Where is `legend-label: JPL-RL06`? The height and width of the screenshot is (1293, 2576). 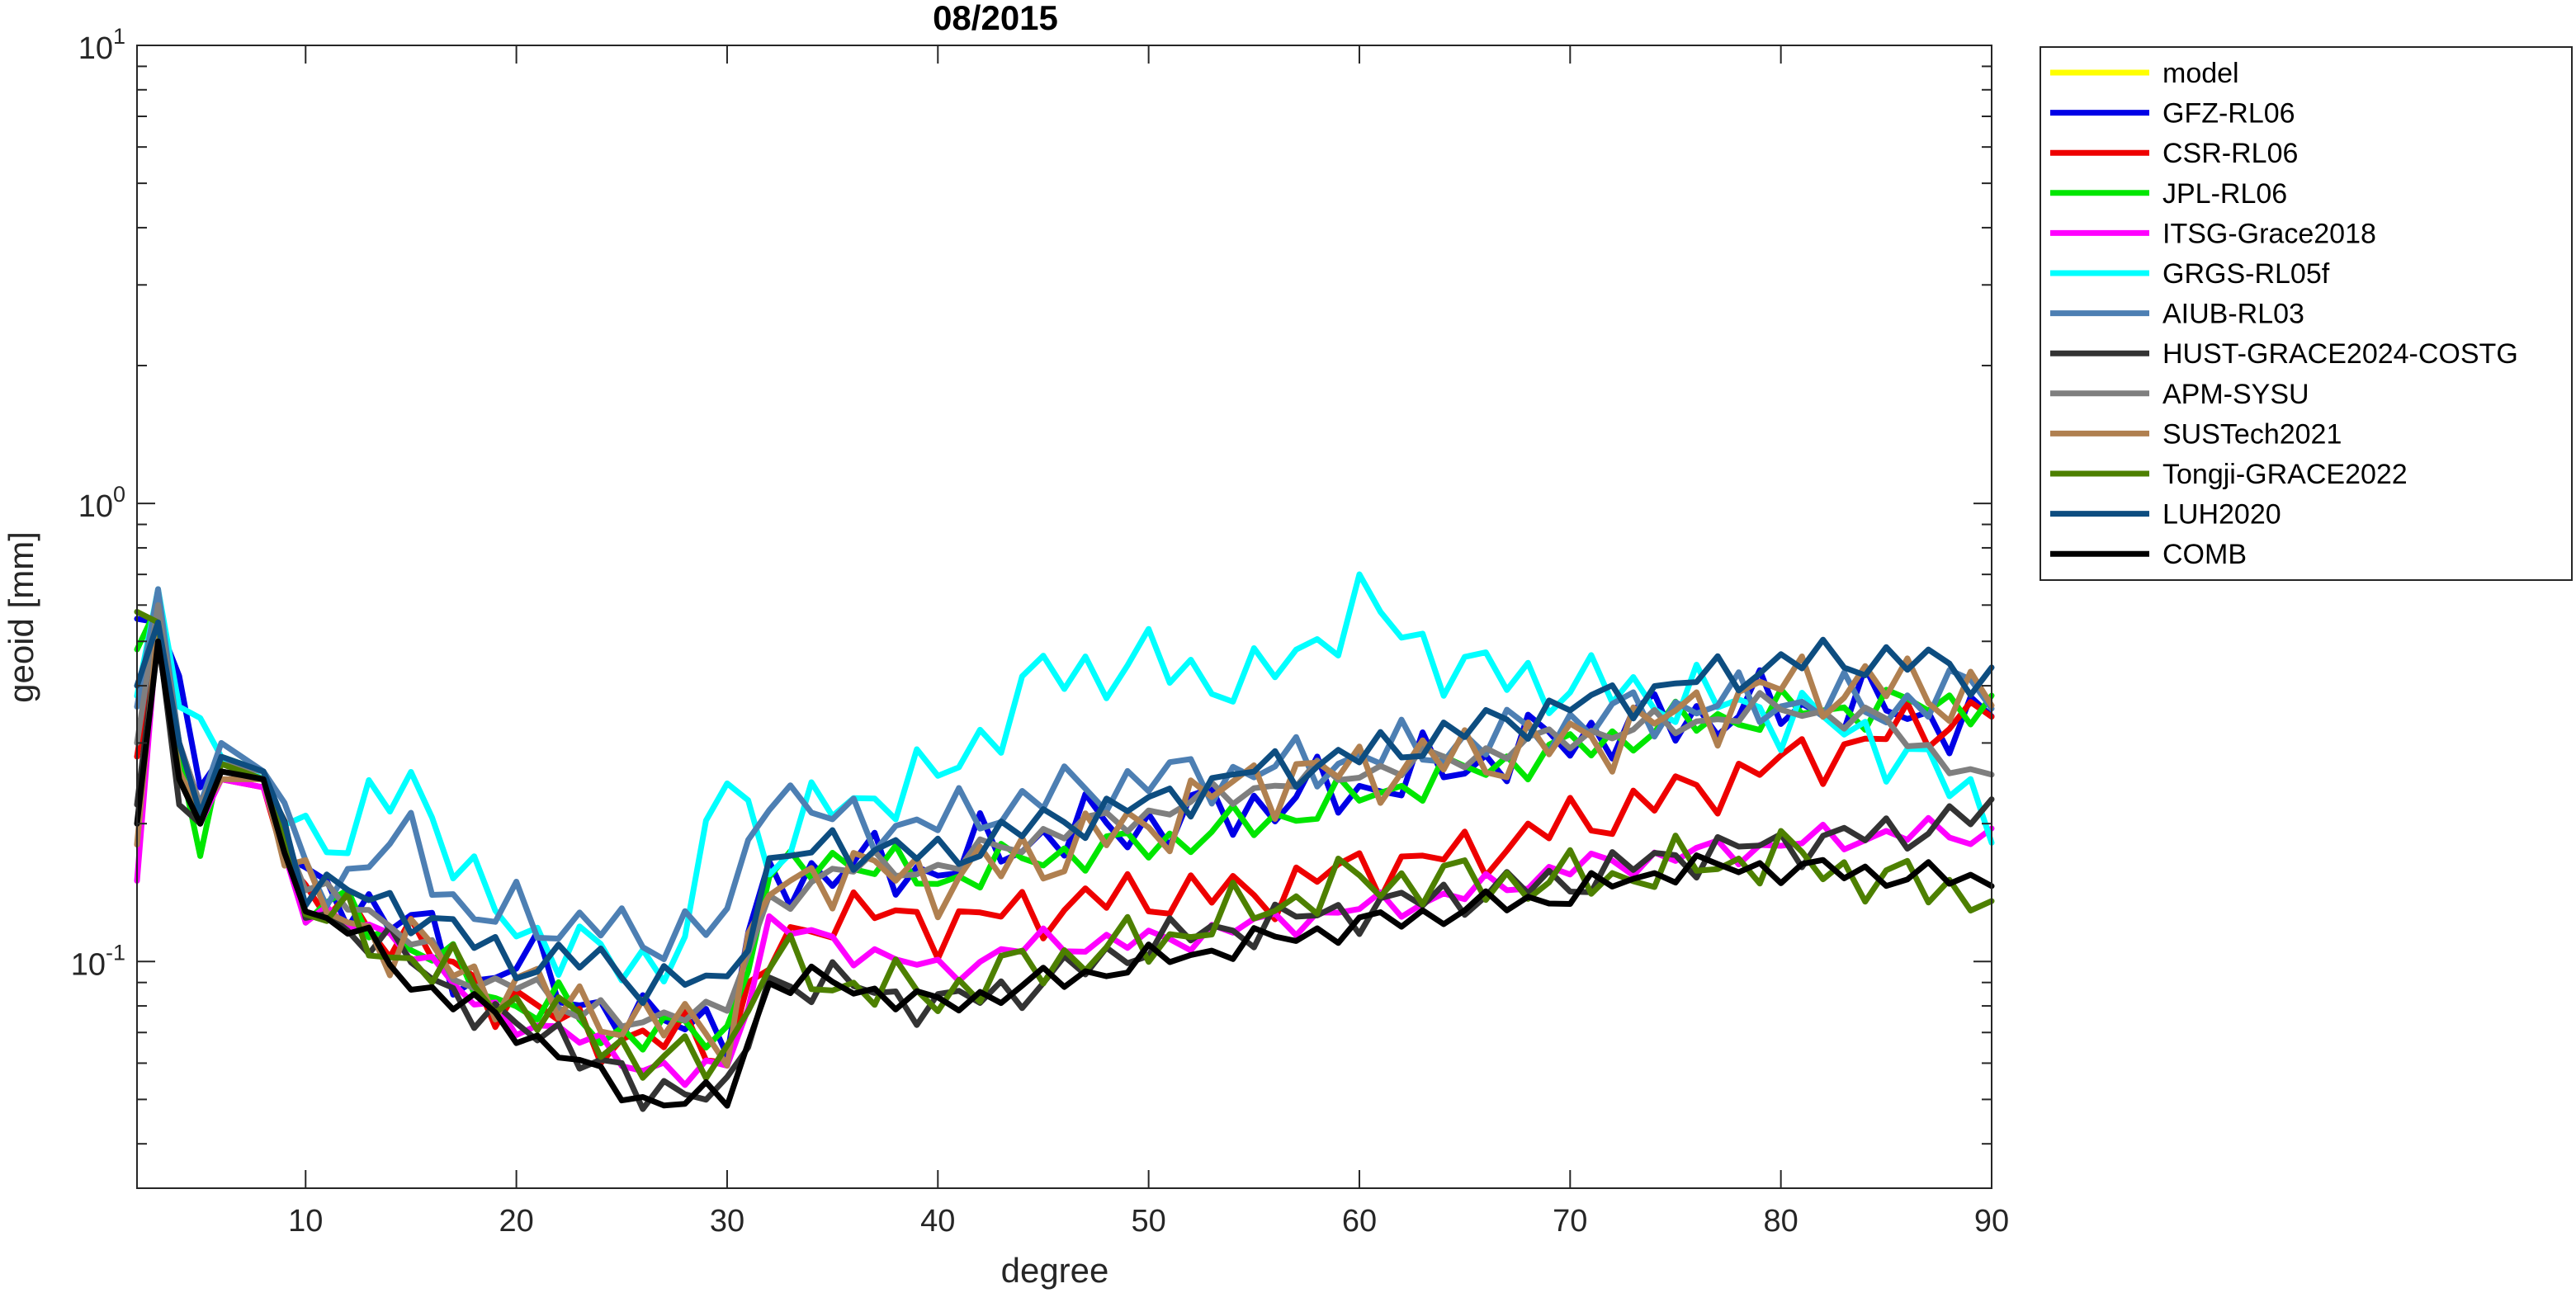 legend-label: JPL-RL06 is located at coordinates (2224, 194).